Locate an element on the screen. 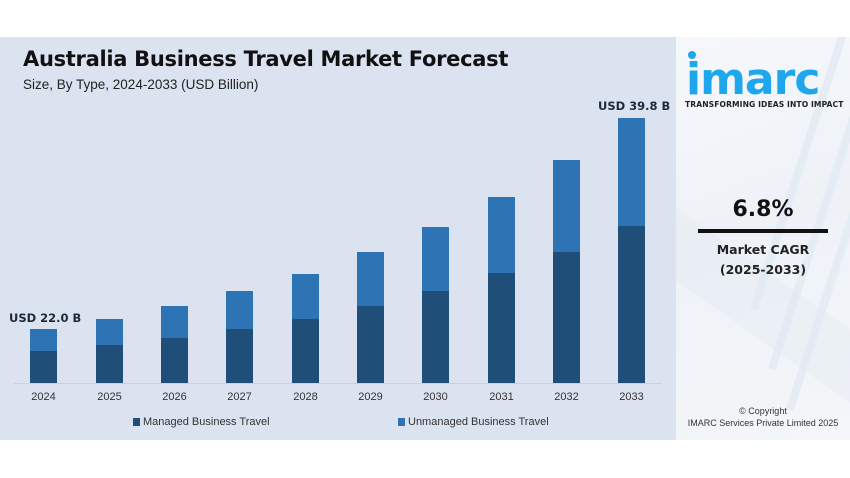 The height and width of the screenshot is (478, 850). x-tick-label: 2027 is located at coordinates (239, 397).